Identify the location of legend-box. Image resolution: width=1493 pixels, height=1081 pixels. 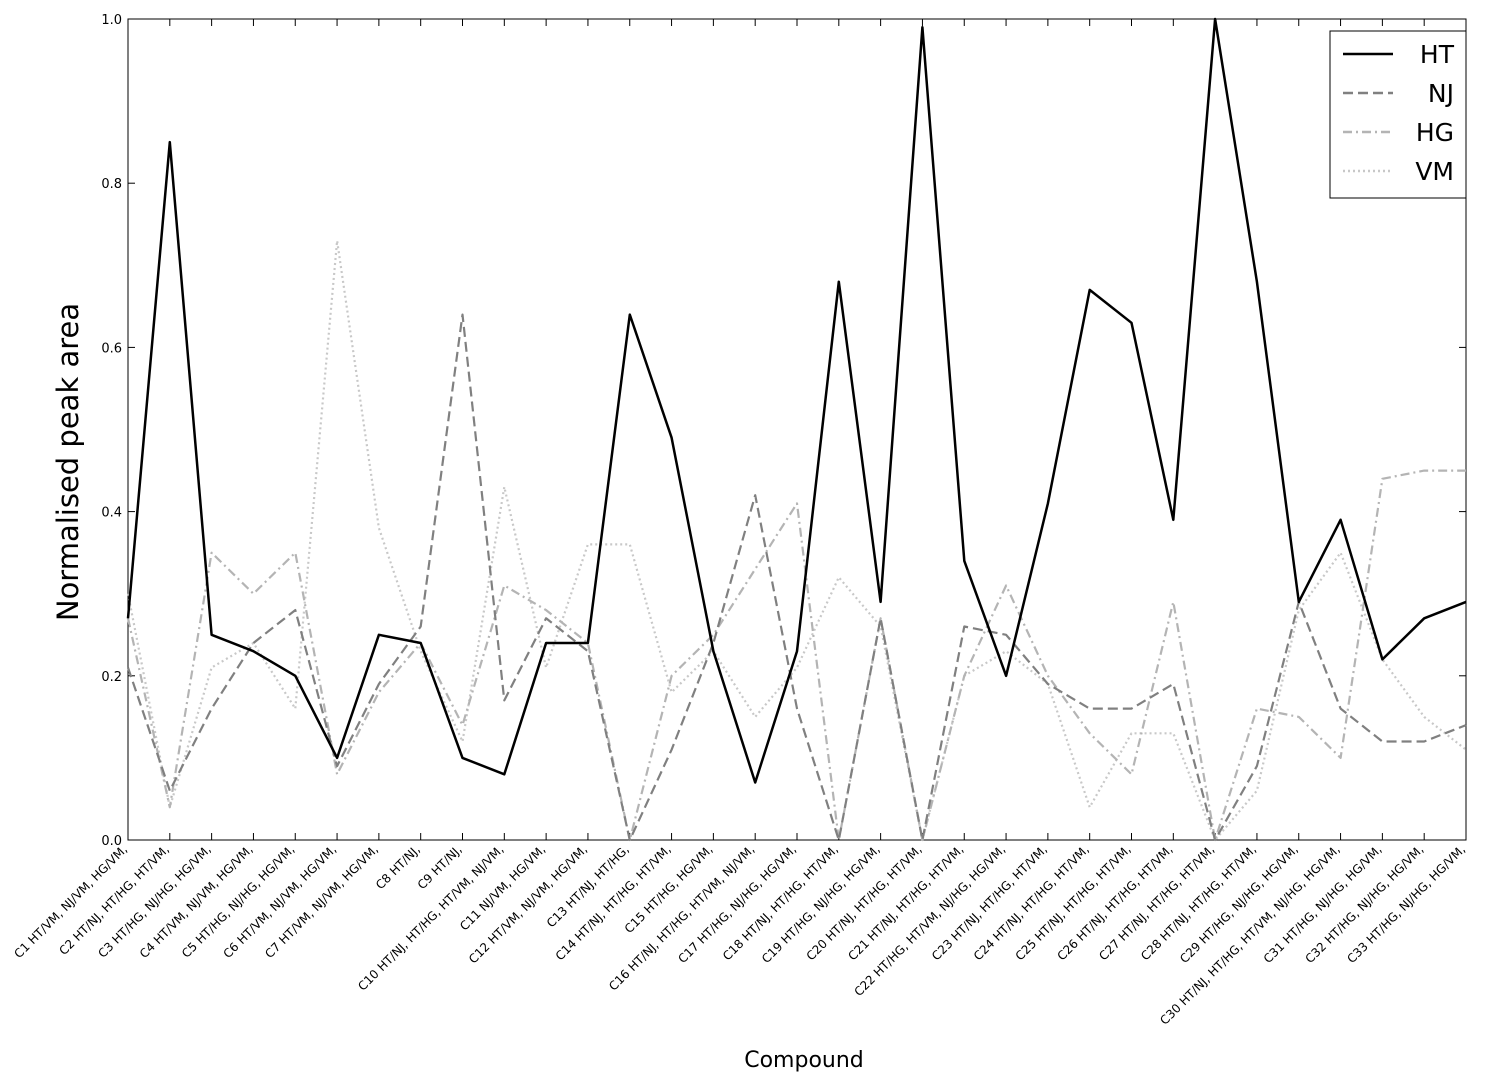
(1398, 114).